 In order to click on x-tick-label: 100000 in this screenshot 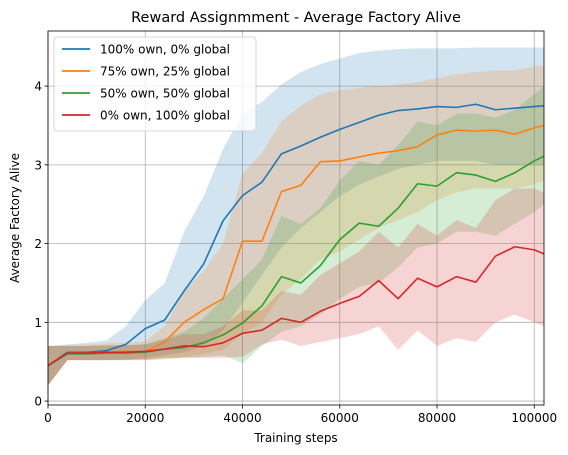, I will do `click(534, 418)`.